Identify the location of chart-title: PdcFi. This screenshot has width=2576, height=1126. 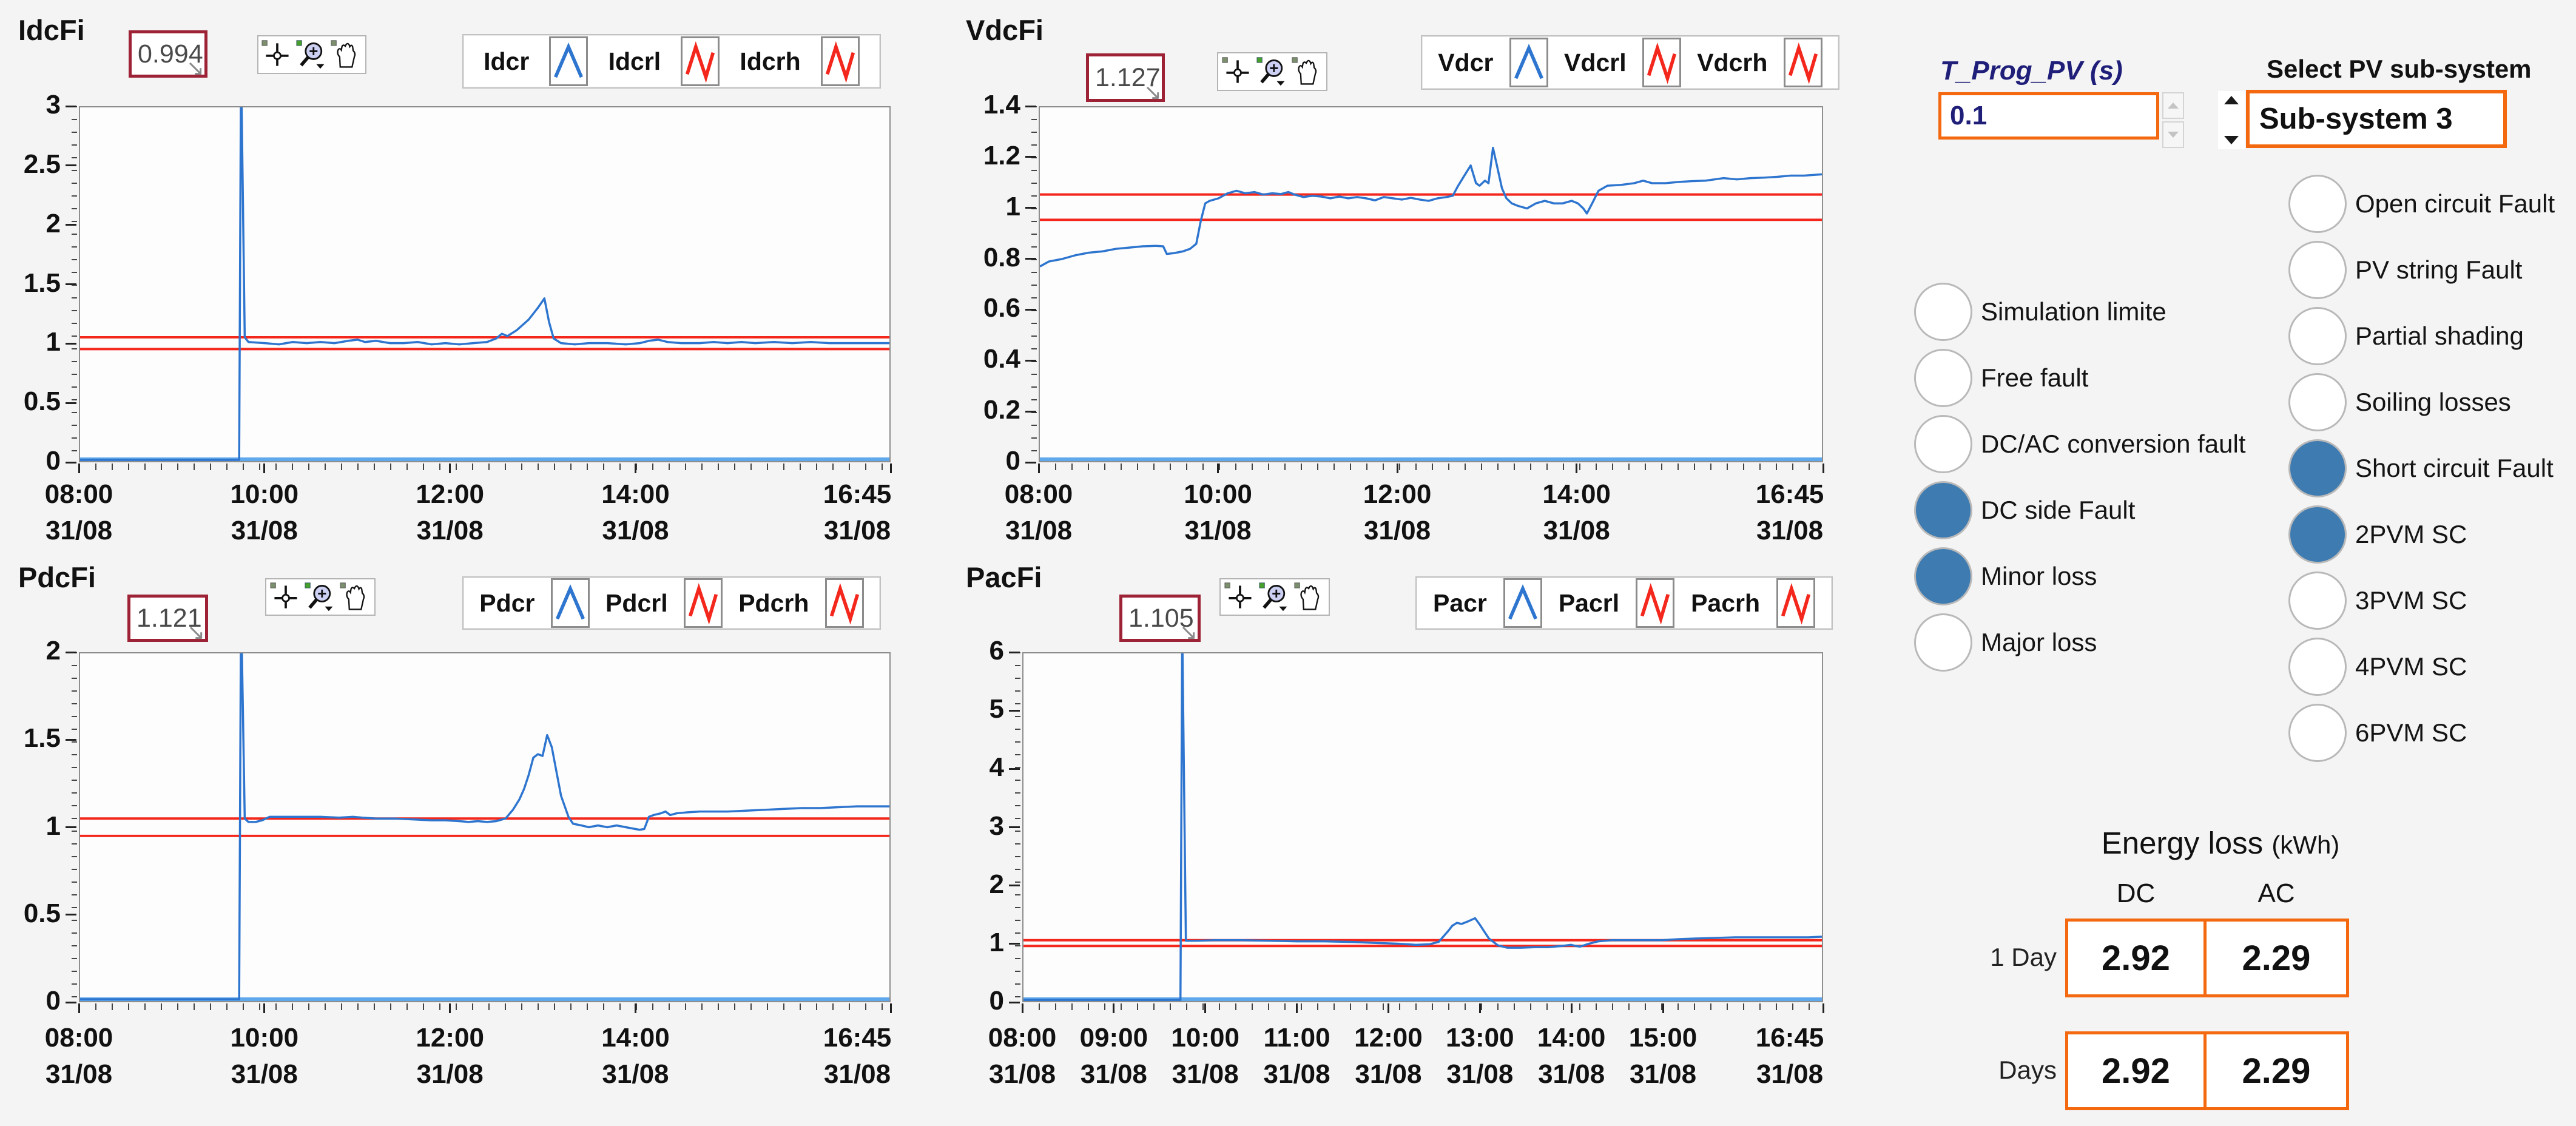
(57, 577).